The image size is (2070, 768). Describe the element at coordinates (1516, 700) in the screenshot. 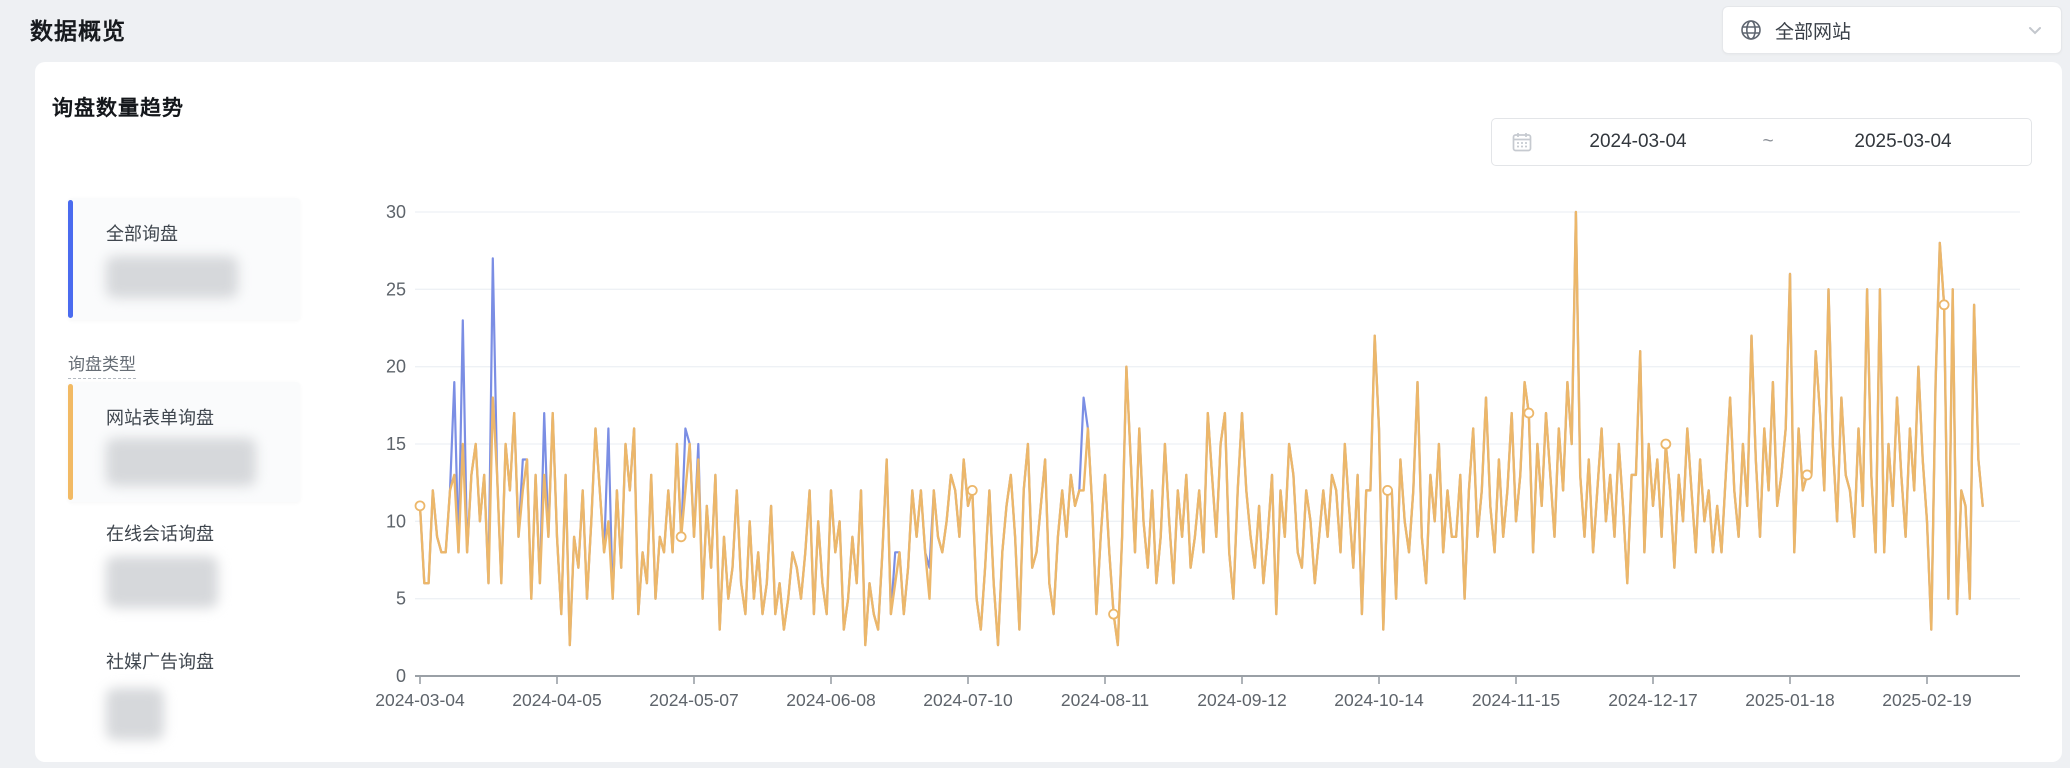

I see `svg-text: 2024-11-15` at that location.